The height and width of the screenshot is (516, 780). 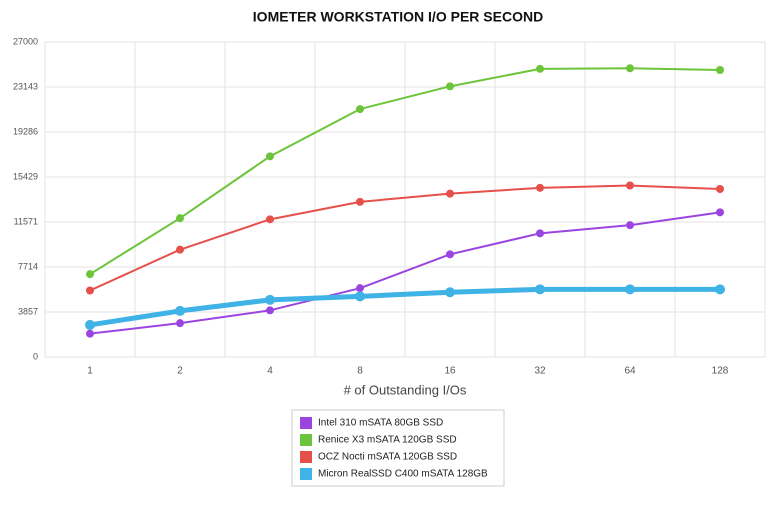 I want to click on x-axis-label: # of Outstanding I/Os, so click(x=405, y=389).